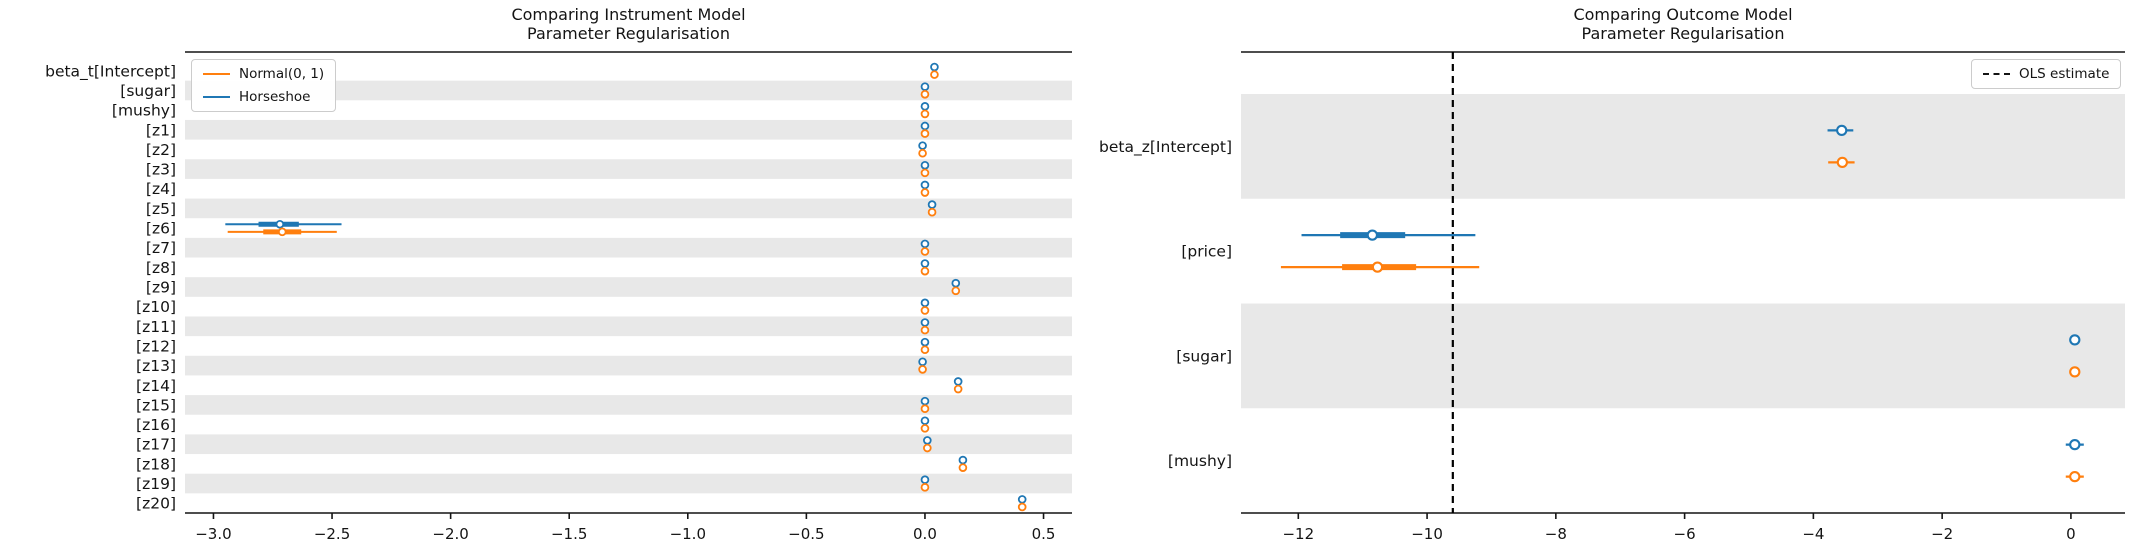 This screenshot has height=555, width=2131. Describe the element at coordinates (161, 170) in the screenshot. I see `param-label: [z3]` at that location.